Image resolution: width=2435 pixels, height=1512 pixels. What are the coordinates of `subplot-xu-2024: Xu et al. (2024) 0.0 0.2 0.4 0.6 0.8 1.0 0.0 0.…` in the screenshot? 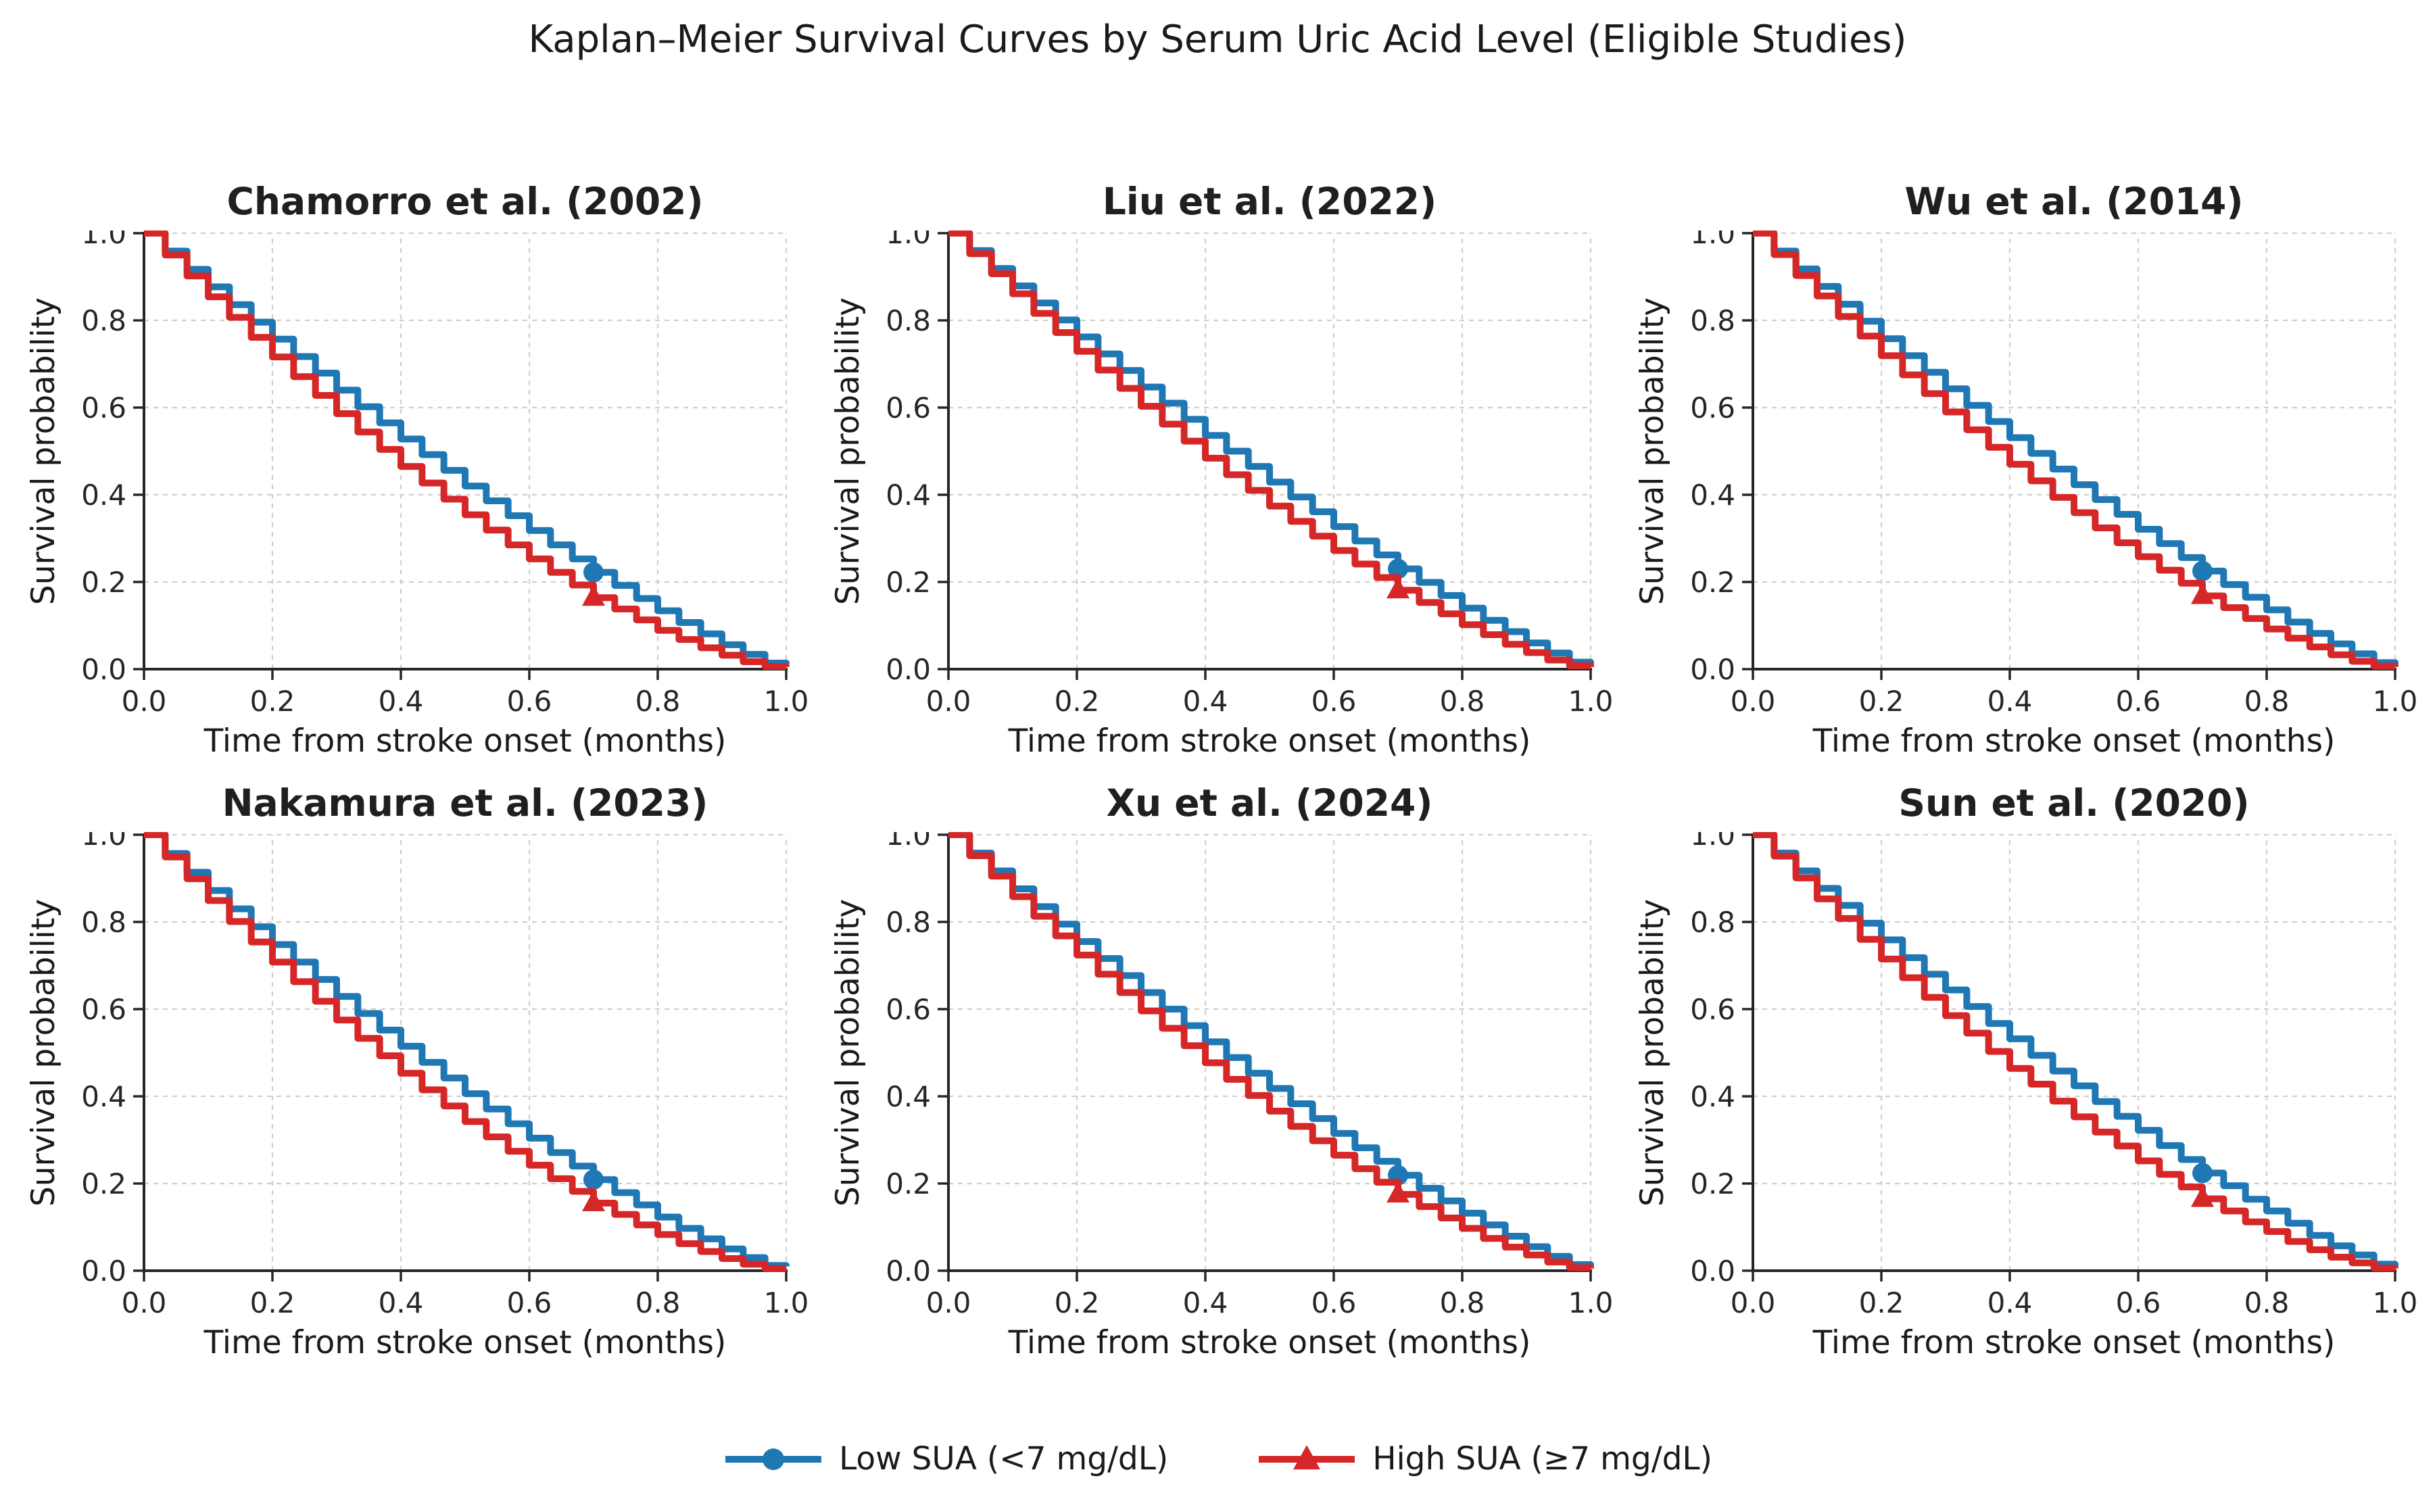 It's located at (1225, 1066).